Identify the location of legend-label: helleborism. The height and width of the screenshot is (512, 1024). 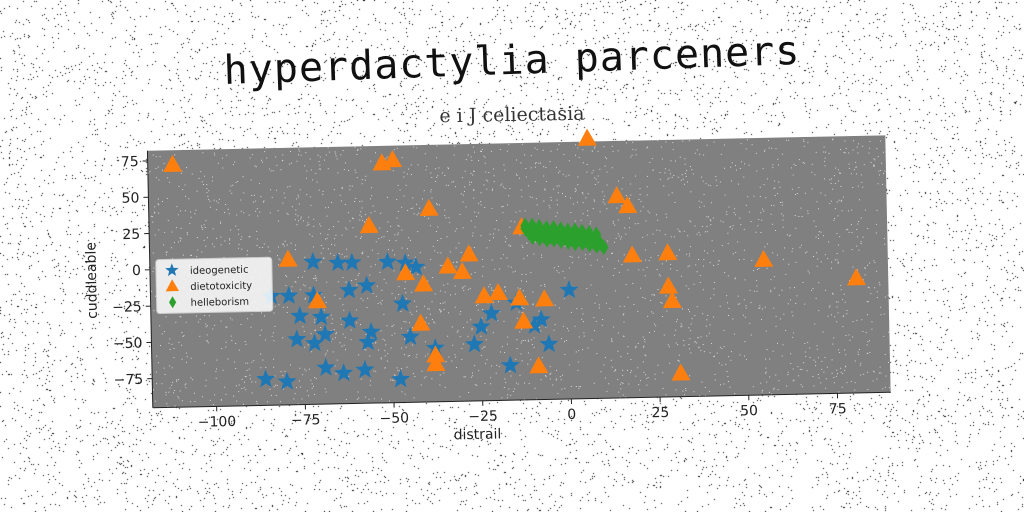
(220, 303).